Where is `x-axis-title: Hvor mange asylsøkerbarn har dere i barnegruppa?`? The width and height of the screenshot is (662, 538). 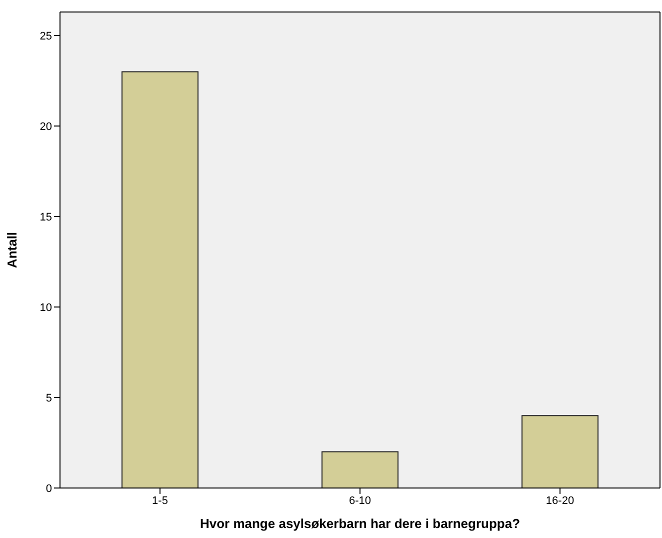 x-axis-title: Hvor mange asylsøkerbarn har dere i barnegruppa? is located at coordinates (360, 523).